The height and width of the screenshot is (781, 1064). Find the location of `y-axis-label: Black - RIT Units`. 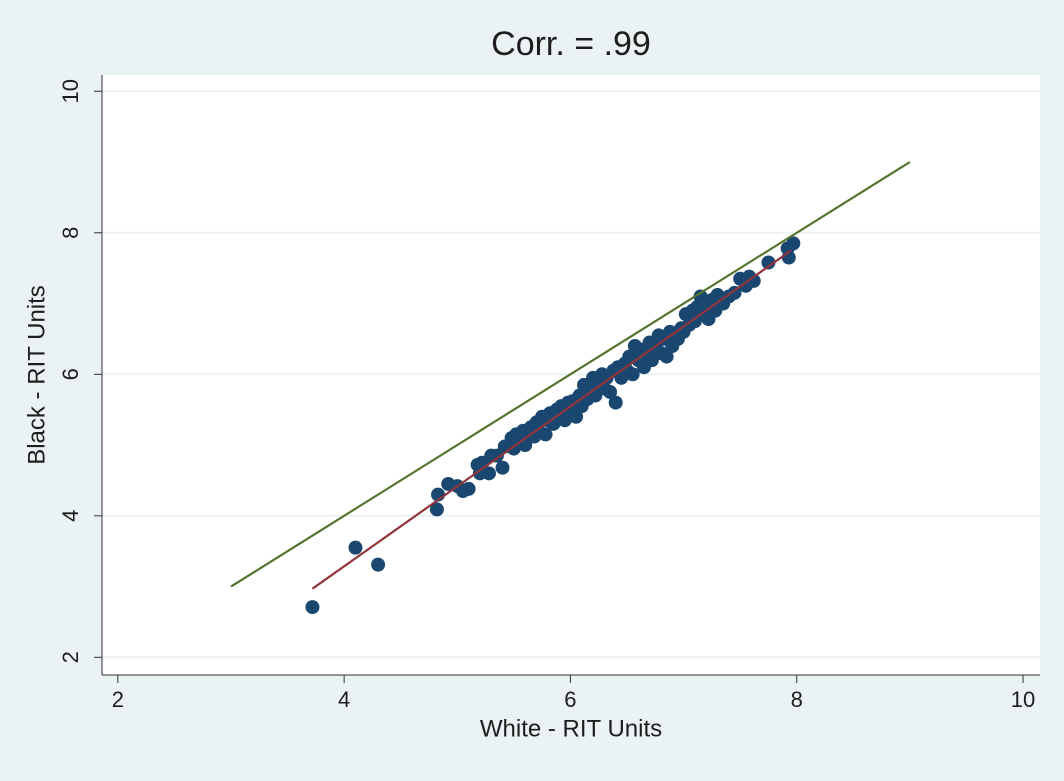

y-axis-label: Black - RIT Units is located at coordinates (36, 375).